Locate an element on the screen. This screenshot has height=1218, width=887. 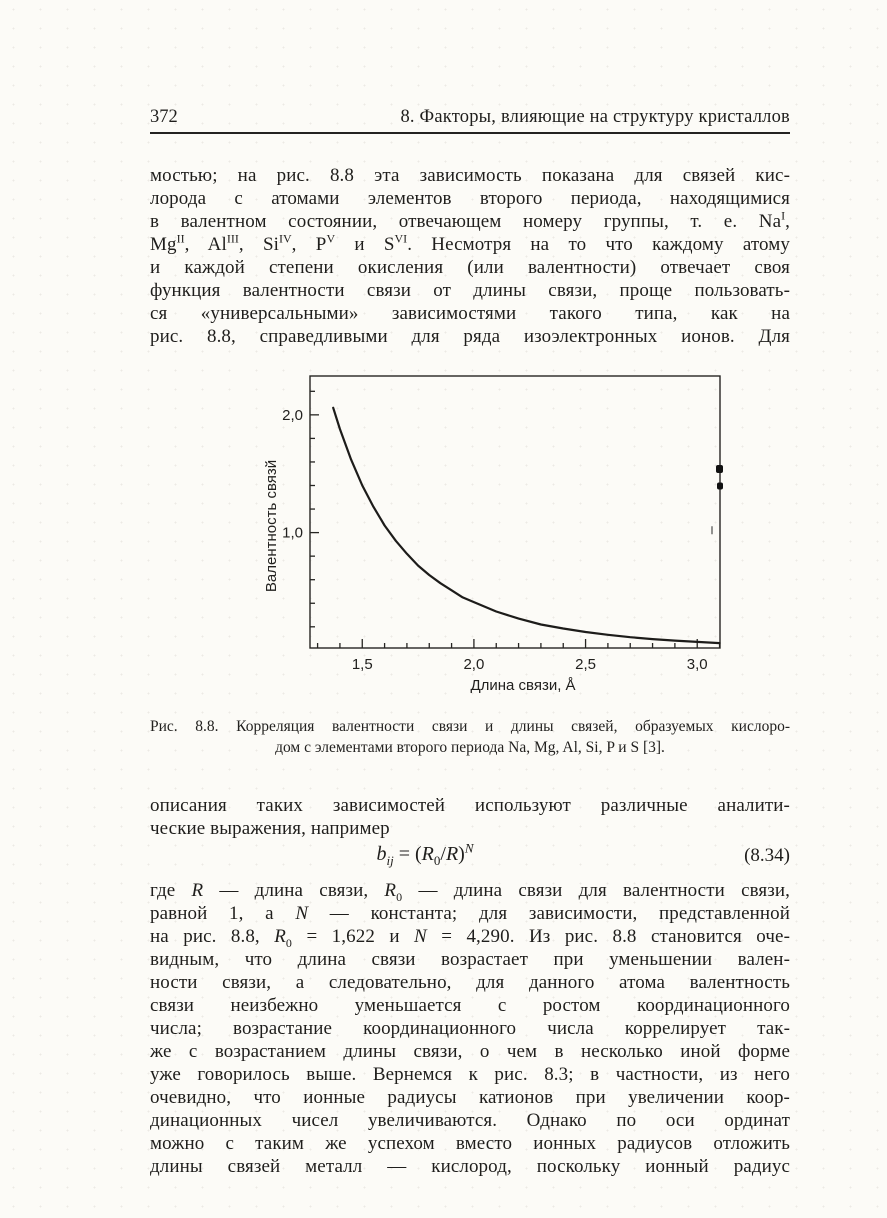
equation-line: bij = (R0/R)N is located at coordinates (425, 854).